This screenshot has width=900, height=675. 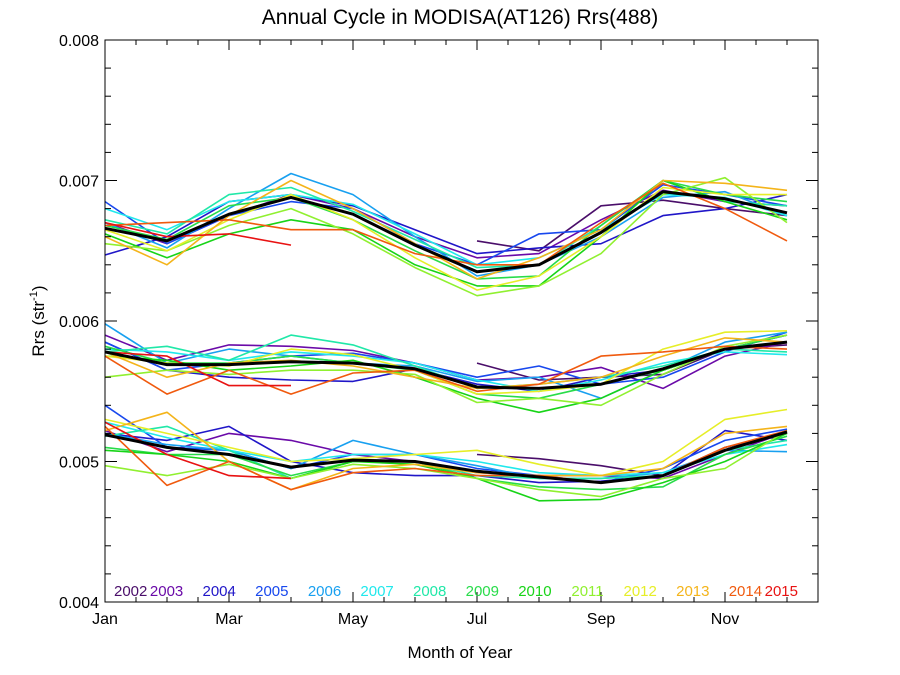 I want to click on legend-item-2011: 2011, so click(x=587, y=591).